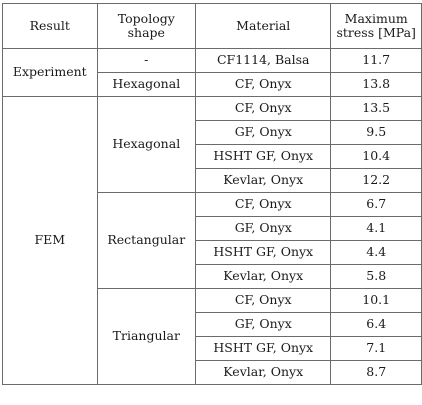  Describe the element at coordinates (376, 60) in the screenshot. I see `stress-cell: 11.7` at that location.